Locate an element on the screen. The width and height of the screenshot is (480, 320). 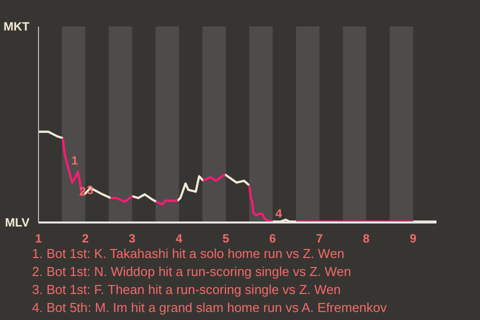
x-tick-label: 8 is located at coordinates (366, 239).